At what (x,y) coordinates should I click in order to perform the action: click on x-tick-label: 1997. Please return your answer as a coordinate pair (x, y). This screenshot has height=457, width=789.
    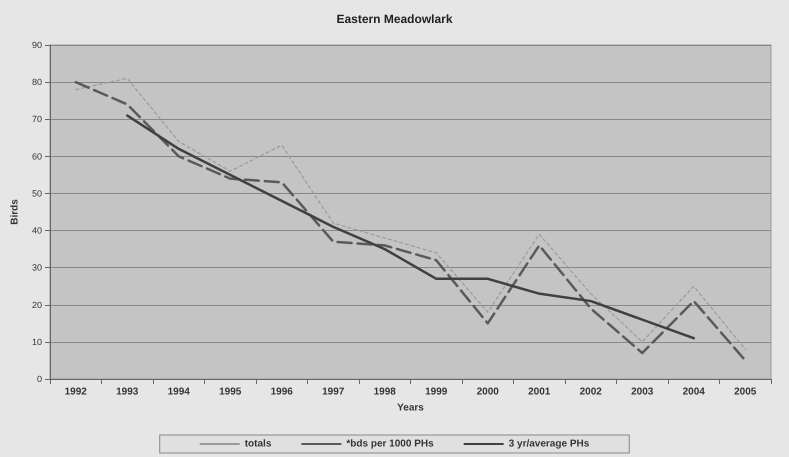
    Looking at the image, I should click on (333, 392).